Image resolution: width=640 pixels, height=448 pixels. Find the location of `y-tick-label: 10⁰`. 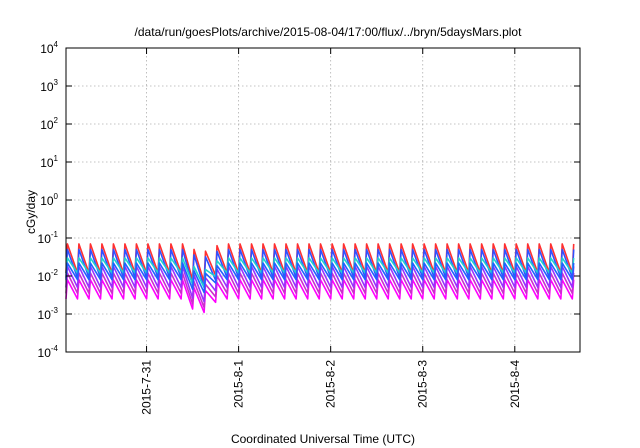

y-tick-label: 10⁰ is located at coordinates (49, 200).